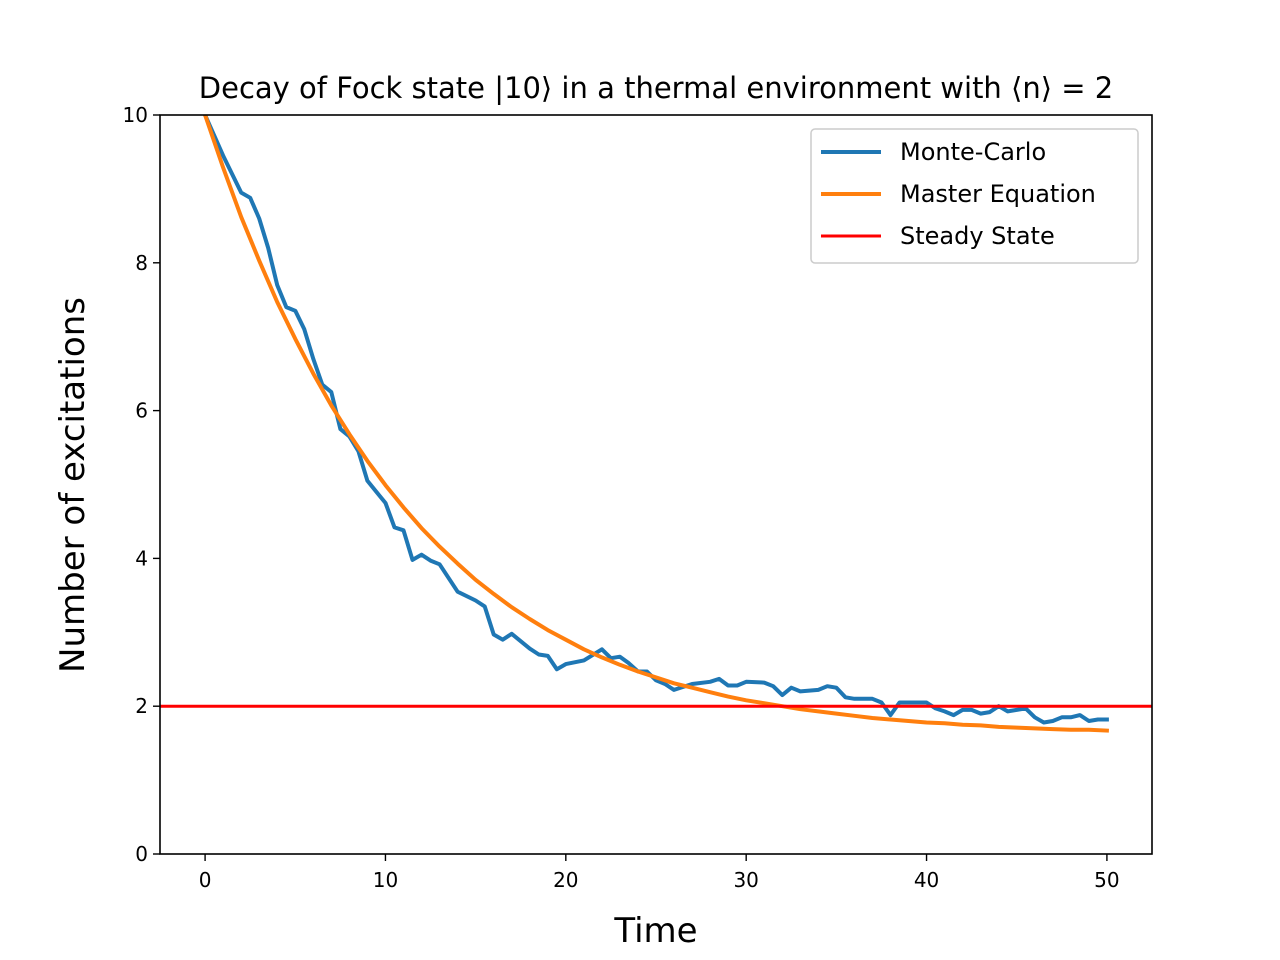  I want to click on y-tick-label: 4, so click(141, 558).